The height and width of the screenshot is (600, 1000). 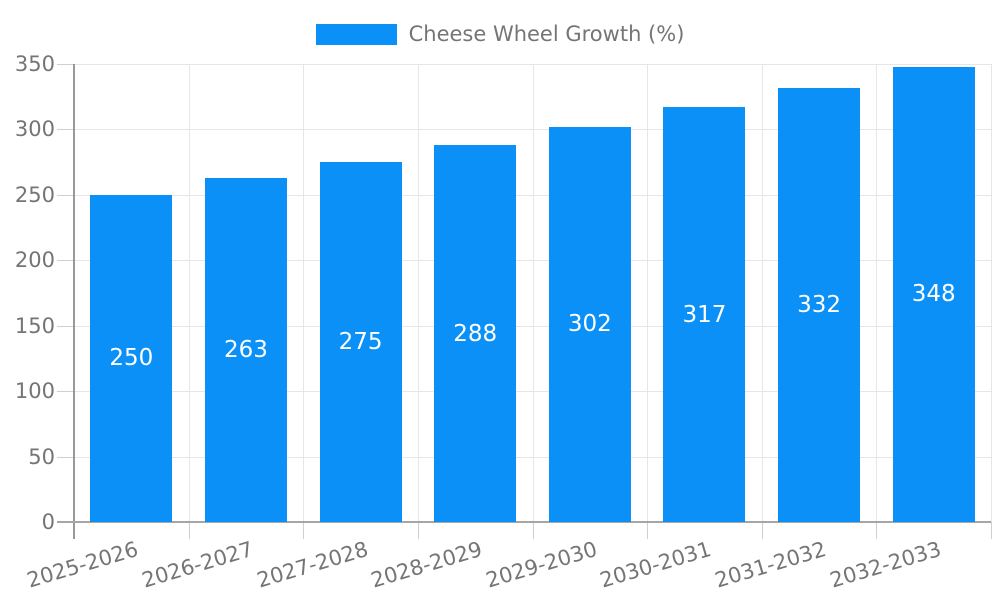 I want to click on bar-value-label: 288, so click(x=475, y=333).